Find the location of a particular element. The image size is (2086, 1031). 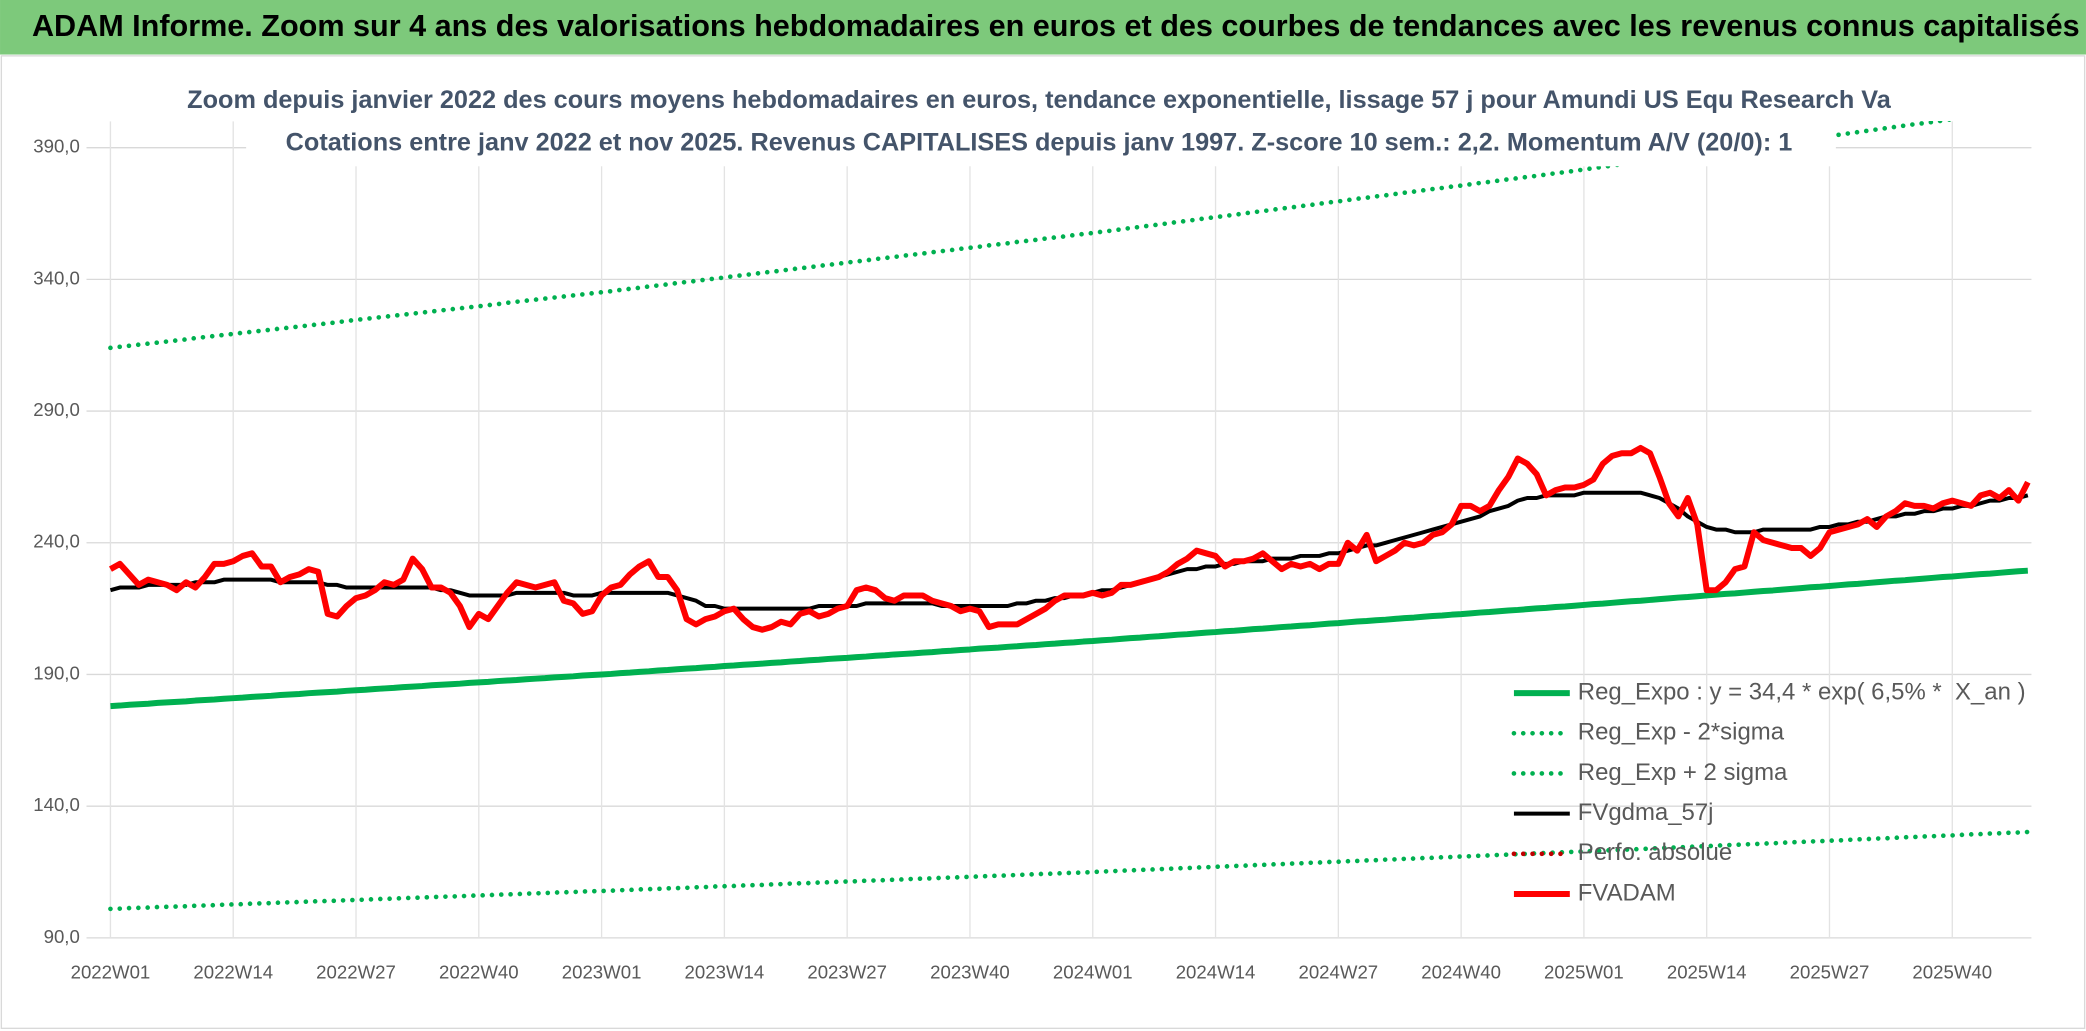

legend-label: Reg_Expo : y = 34,4 * exp( 6,5% * X_an ) is located at coordinates (1802, 691).